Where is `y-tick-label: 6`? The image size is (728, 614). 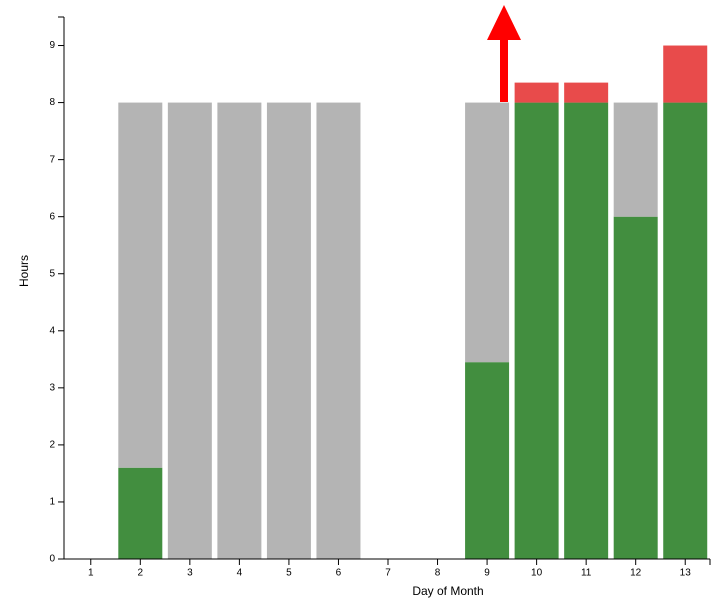 y-tick-label: 6 is located at coordinates (52, 216).